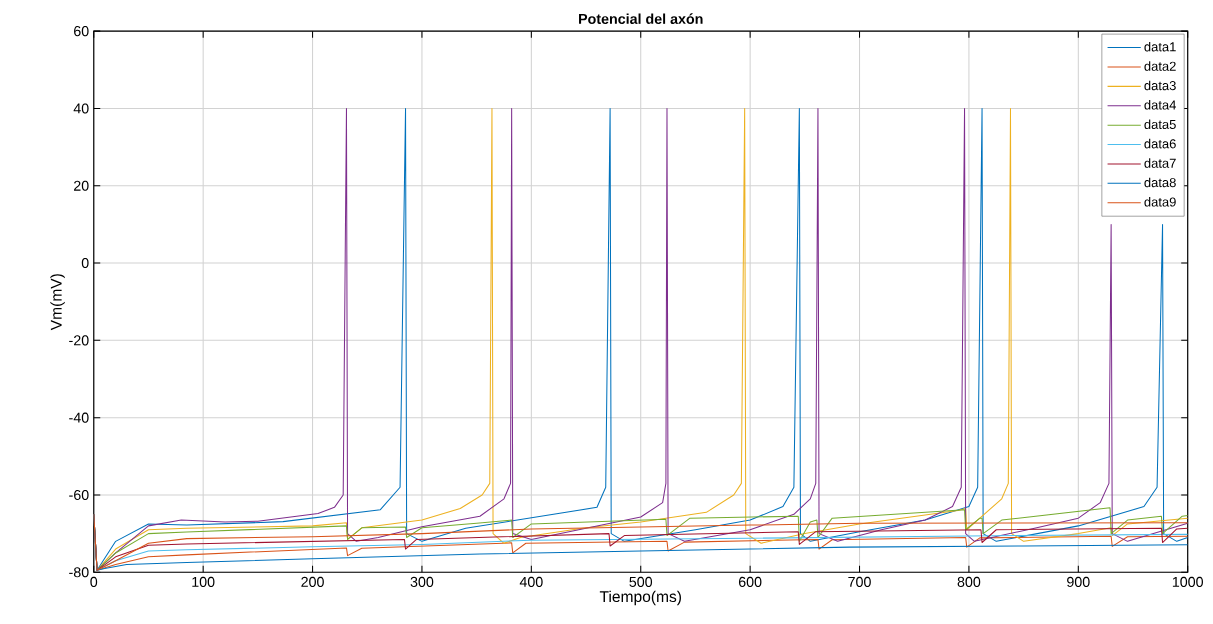 Image resolution: width=1213 pixels, height=624 pixels. Describe the element at coordinates (969, 582) in the screenshot. I see `x-tick-label: 800` at that location.